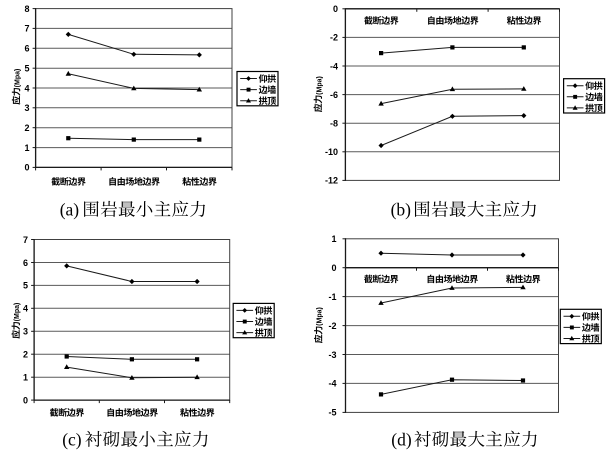 This screenshot has height=455, width=611. I want to click on svg-text: -1, so click(332, 297).